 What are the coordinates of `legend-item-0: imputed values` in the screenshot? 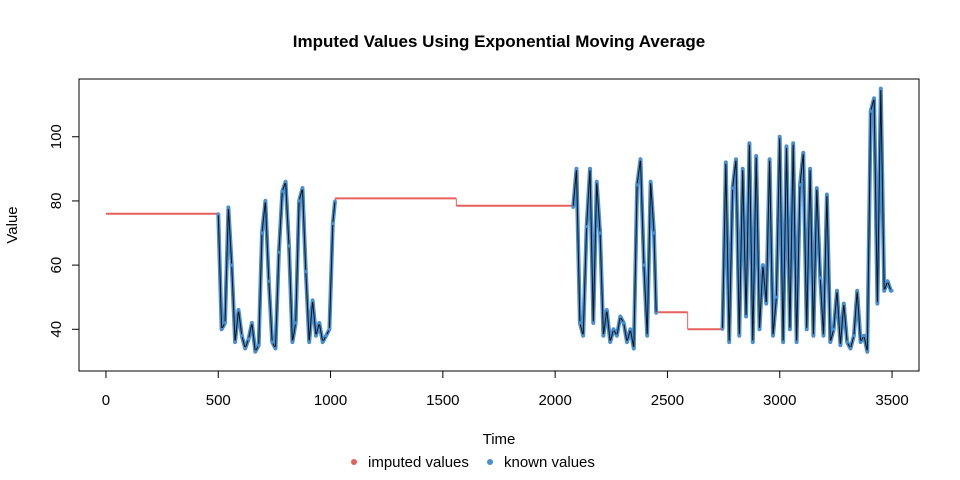 It's located at (410, 462).